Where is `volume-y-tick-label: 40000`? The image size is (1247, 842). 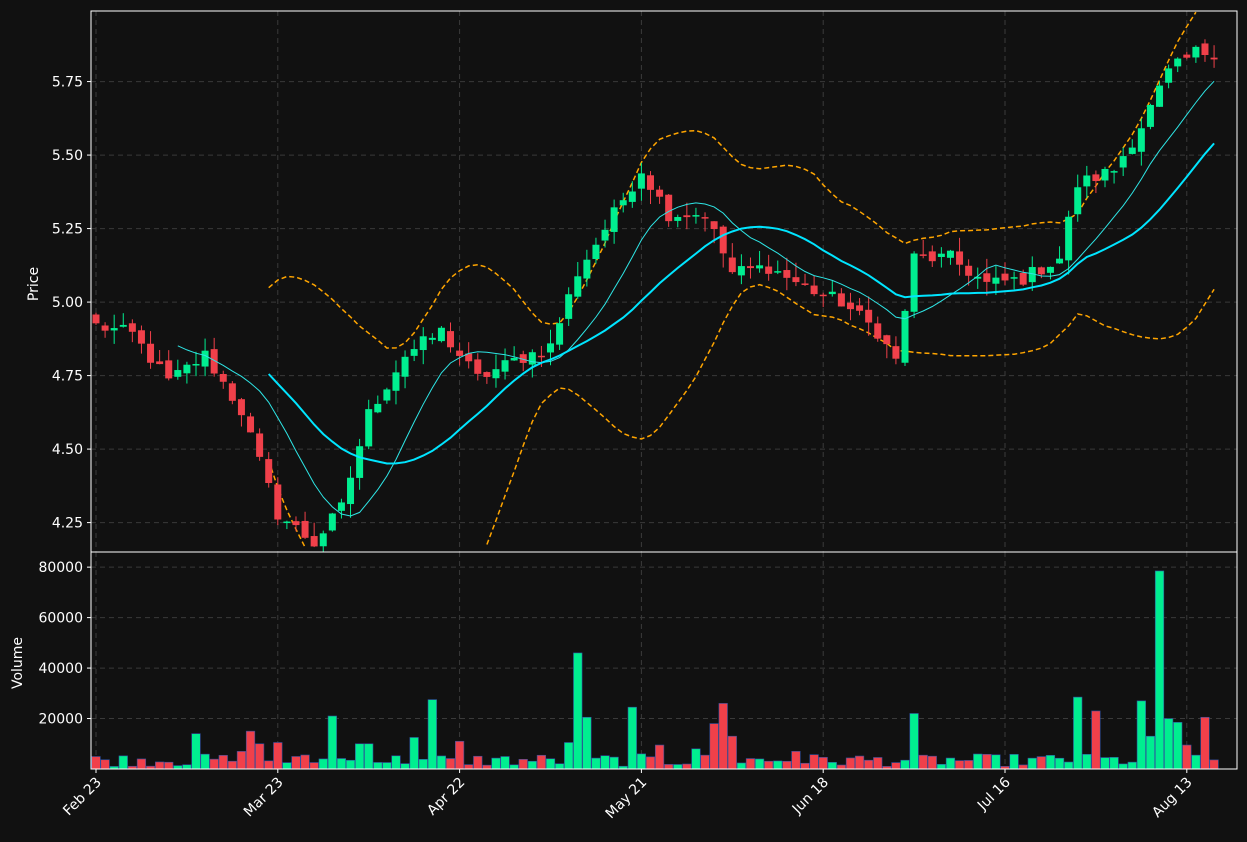 volume-y-tick-label: 40000 is located at coordinates (60, 669).